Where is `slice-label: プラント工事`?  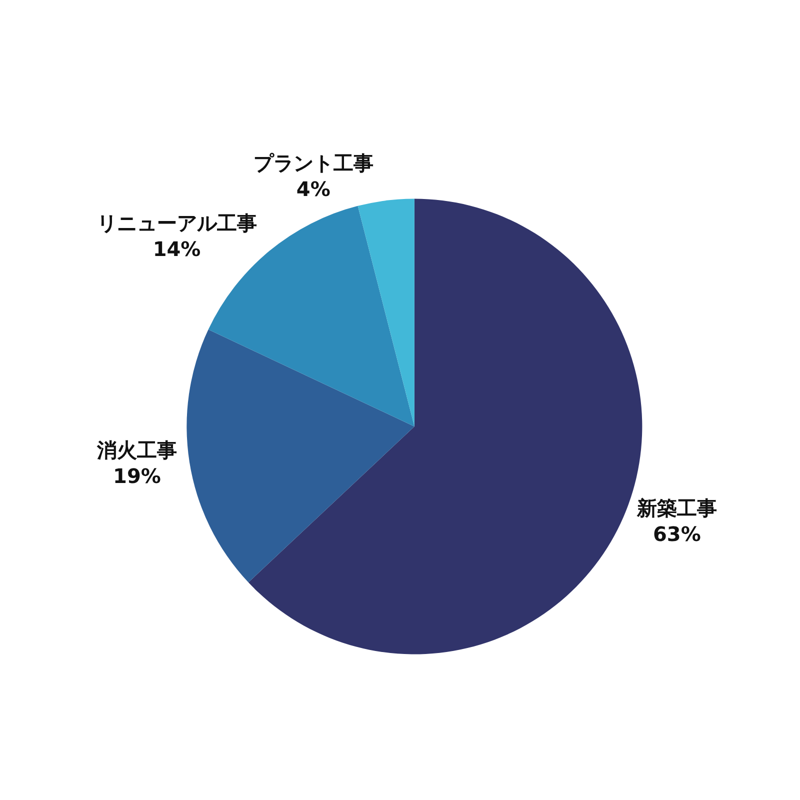 slice-label: プラント工事 is located at coordinates (313, 162).